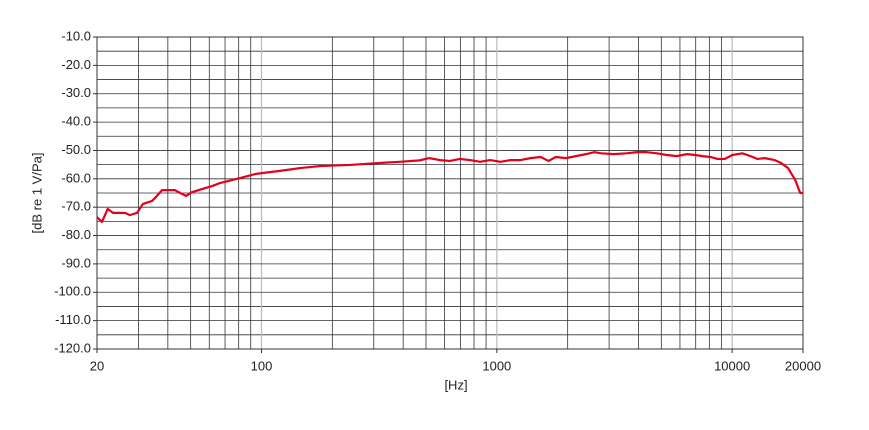  I want to click on y-tick-label: -30.0, so click(76, 92).